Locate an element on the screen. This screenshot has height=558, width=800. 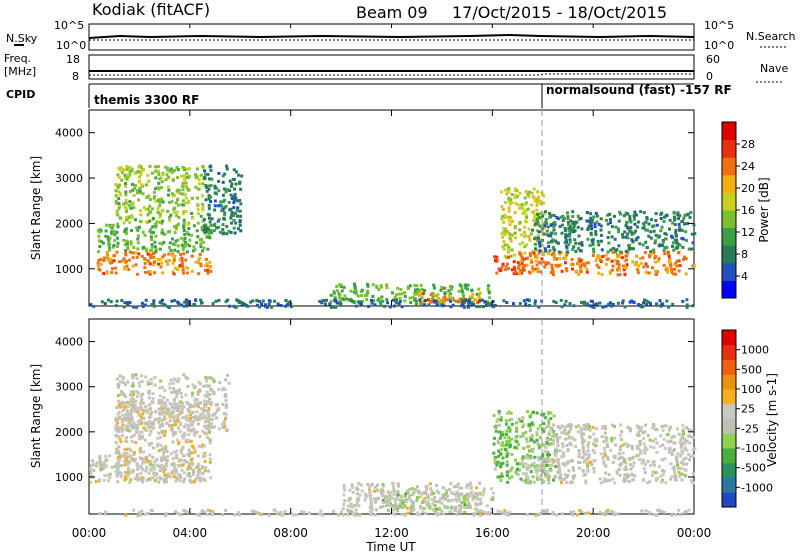
nsky-tick-bottom: 10^0 is located at coordinates (71, 45).